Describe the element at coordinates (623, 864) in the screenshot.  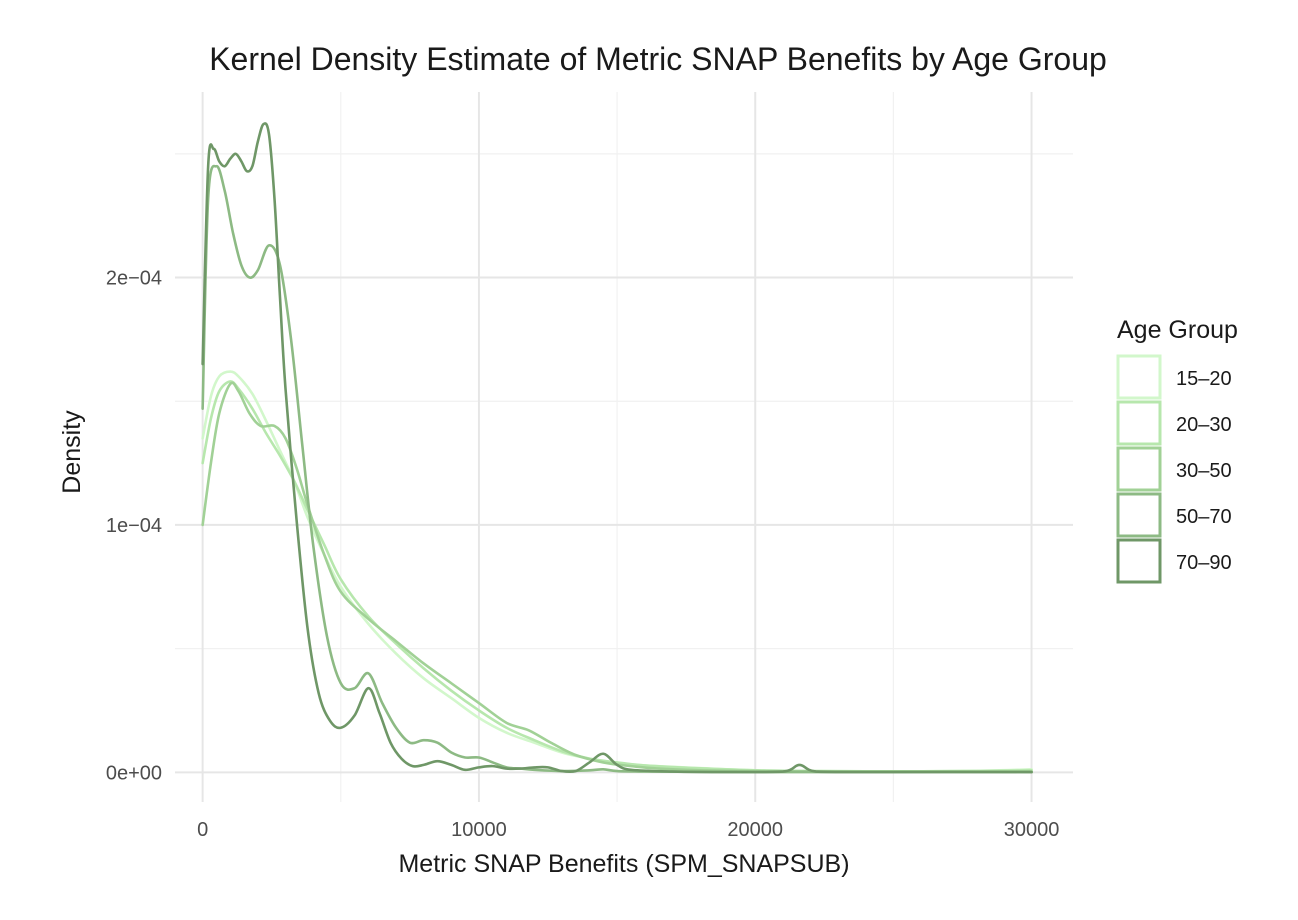
I see `x-axis-title: Metric SNAP Benefits (SPM_SNAPSUB)` at that location.